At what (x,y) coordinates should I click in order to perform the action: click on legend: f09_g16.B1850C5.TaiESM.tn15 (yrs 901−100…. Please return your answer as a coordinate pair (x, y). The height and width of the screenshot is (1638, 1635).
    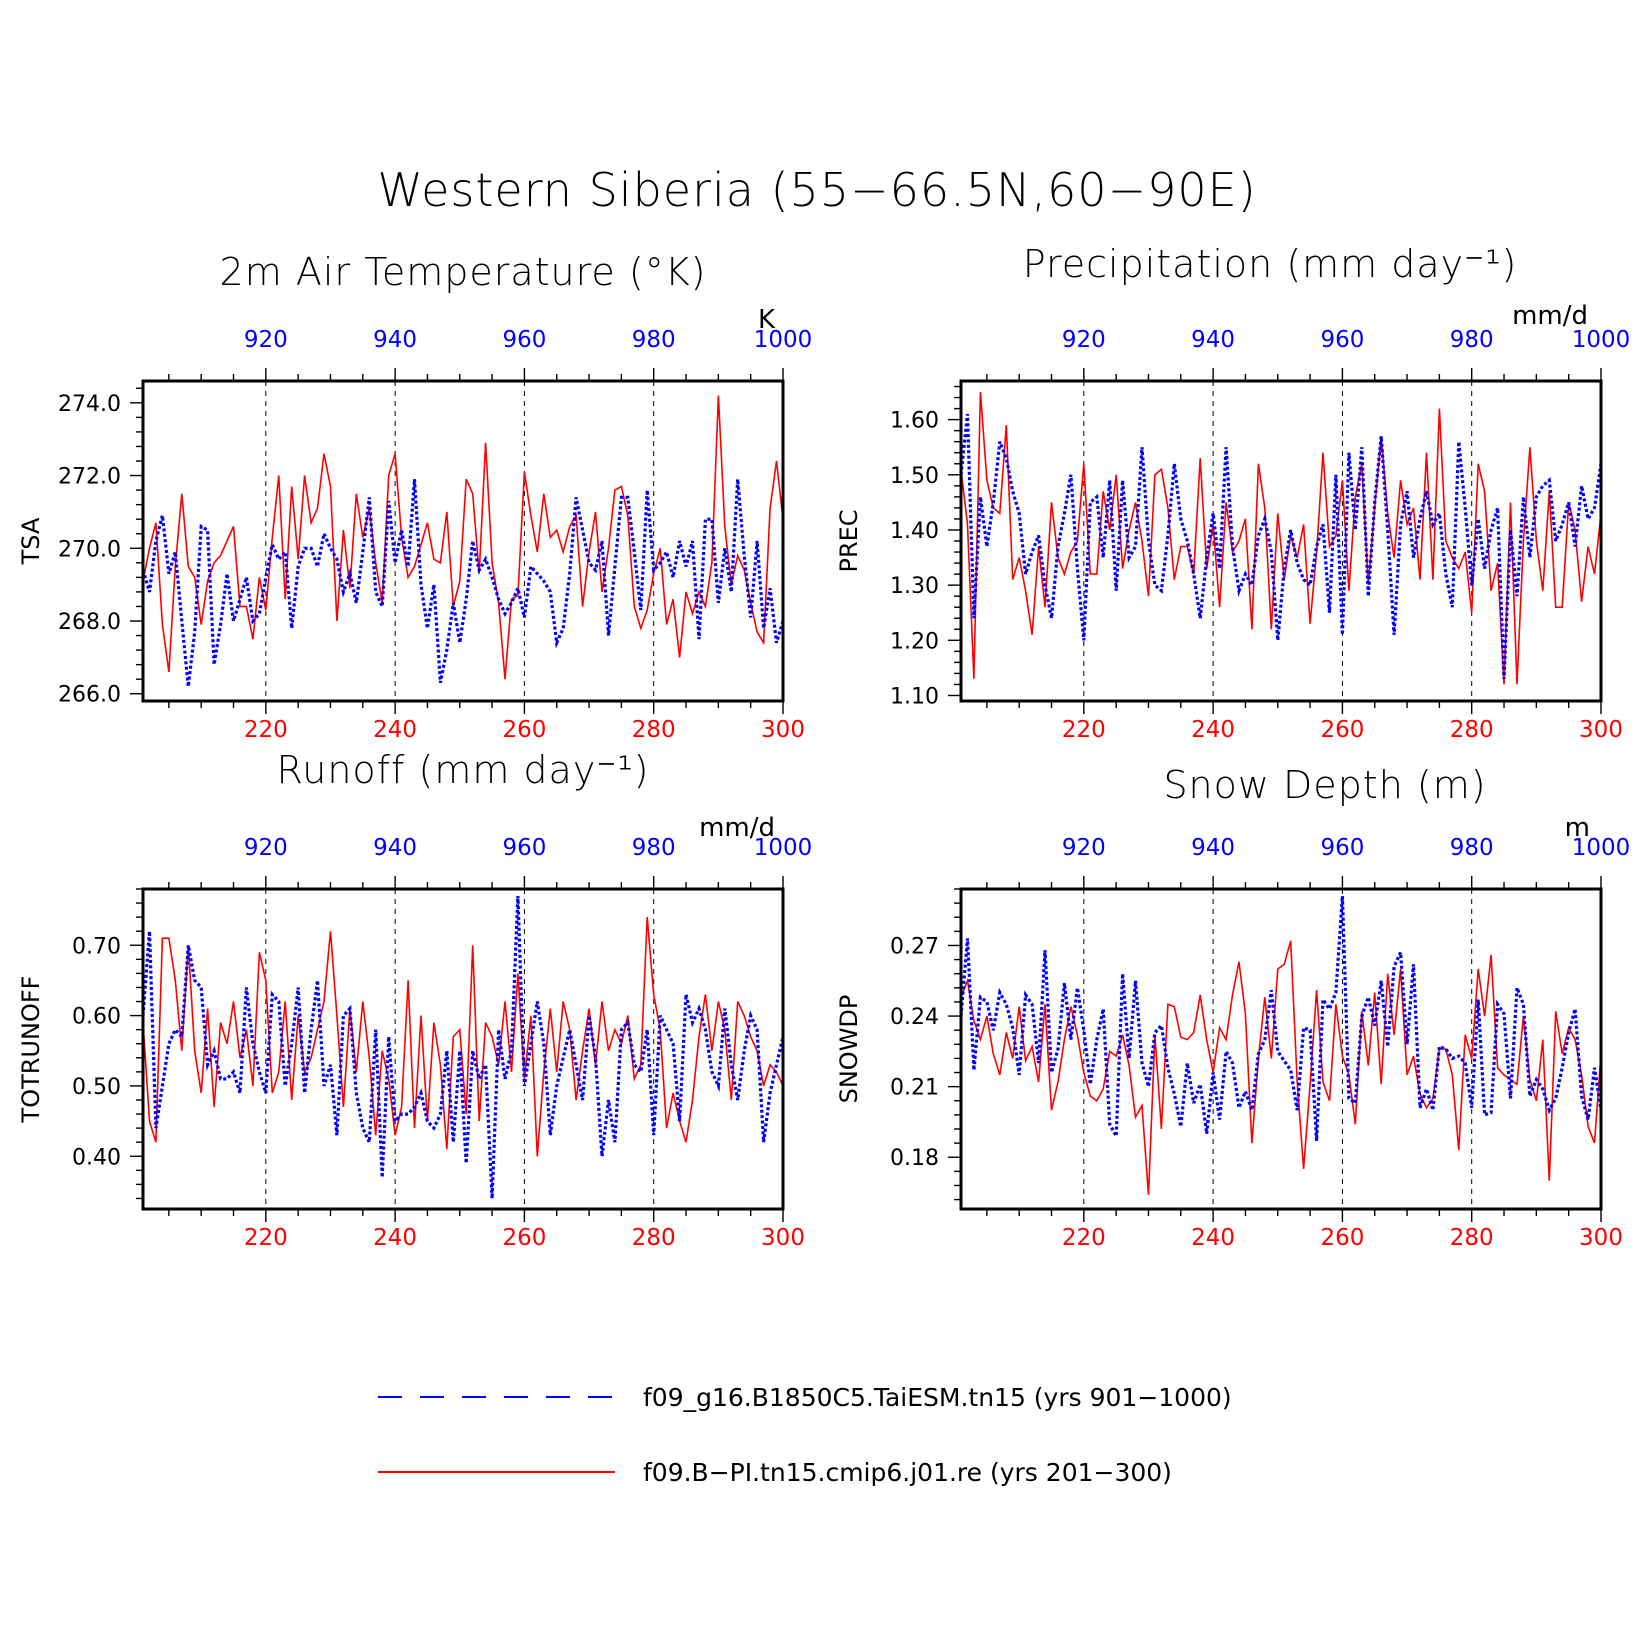
    Looking at the image, I should click on (805, 1435).